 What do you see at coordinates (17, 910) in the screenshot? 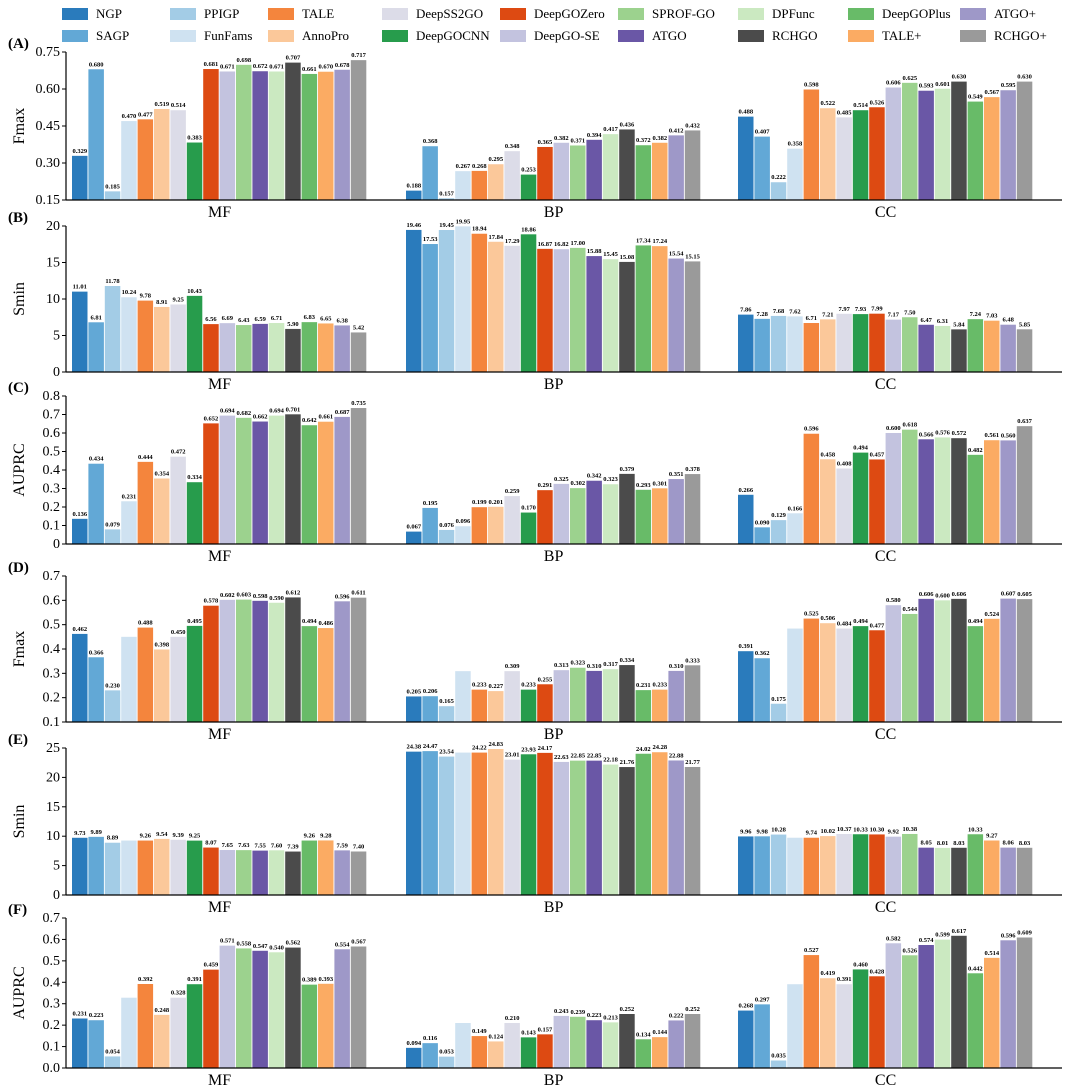
I see `panel-label: (F)` at bounding box center [17, 910].